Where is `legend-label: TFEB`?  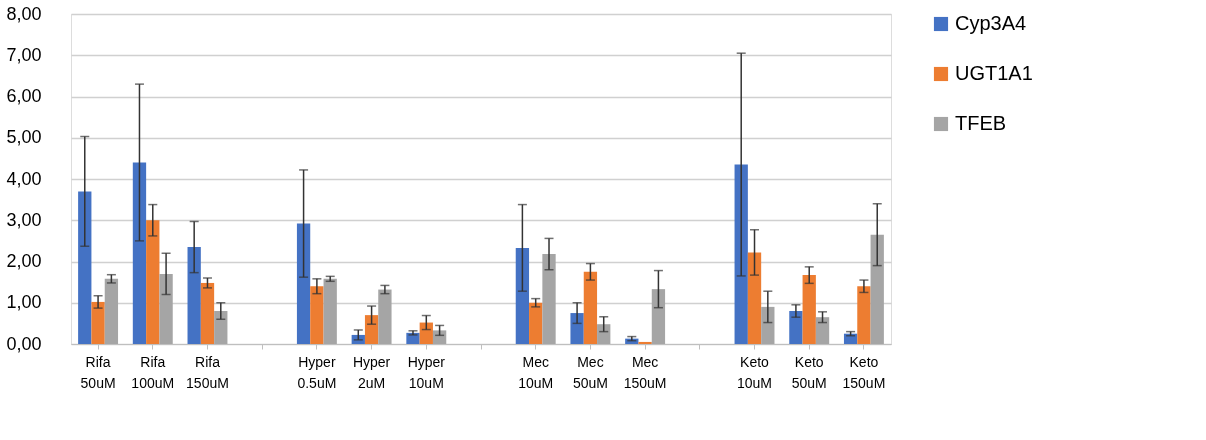
legend-label: TFEB is located at coordinates (981, 123).